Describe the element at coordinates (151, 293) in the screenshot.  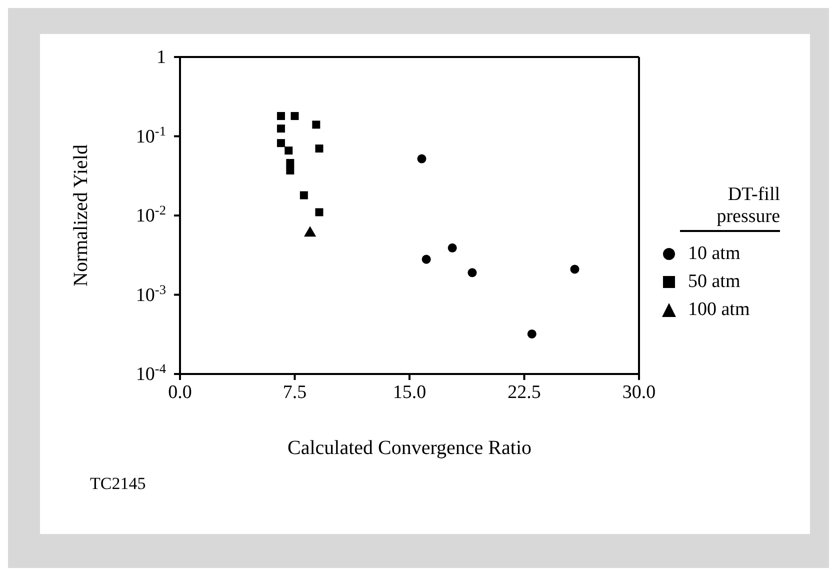
I see `y-tick-label: 10$^{-3}$` at that location.